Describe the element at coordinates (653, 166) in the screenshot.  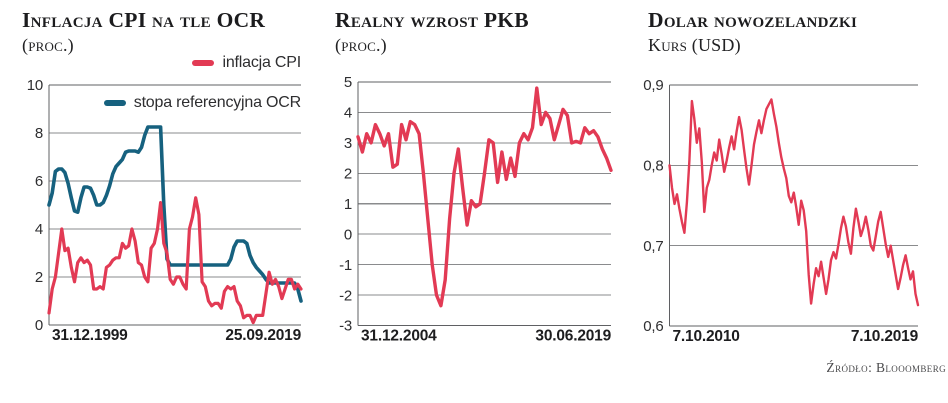
I see `y-tick-label: 0,8` at that location.